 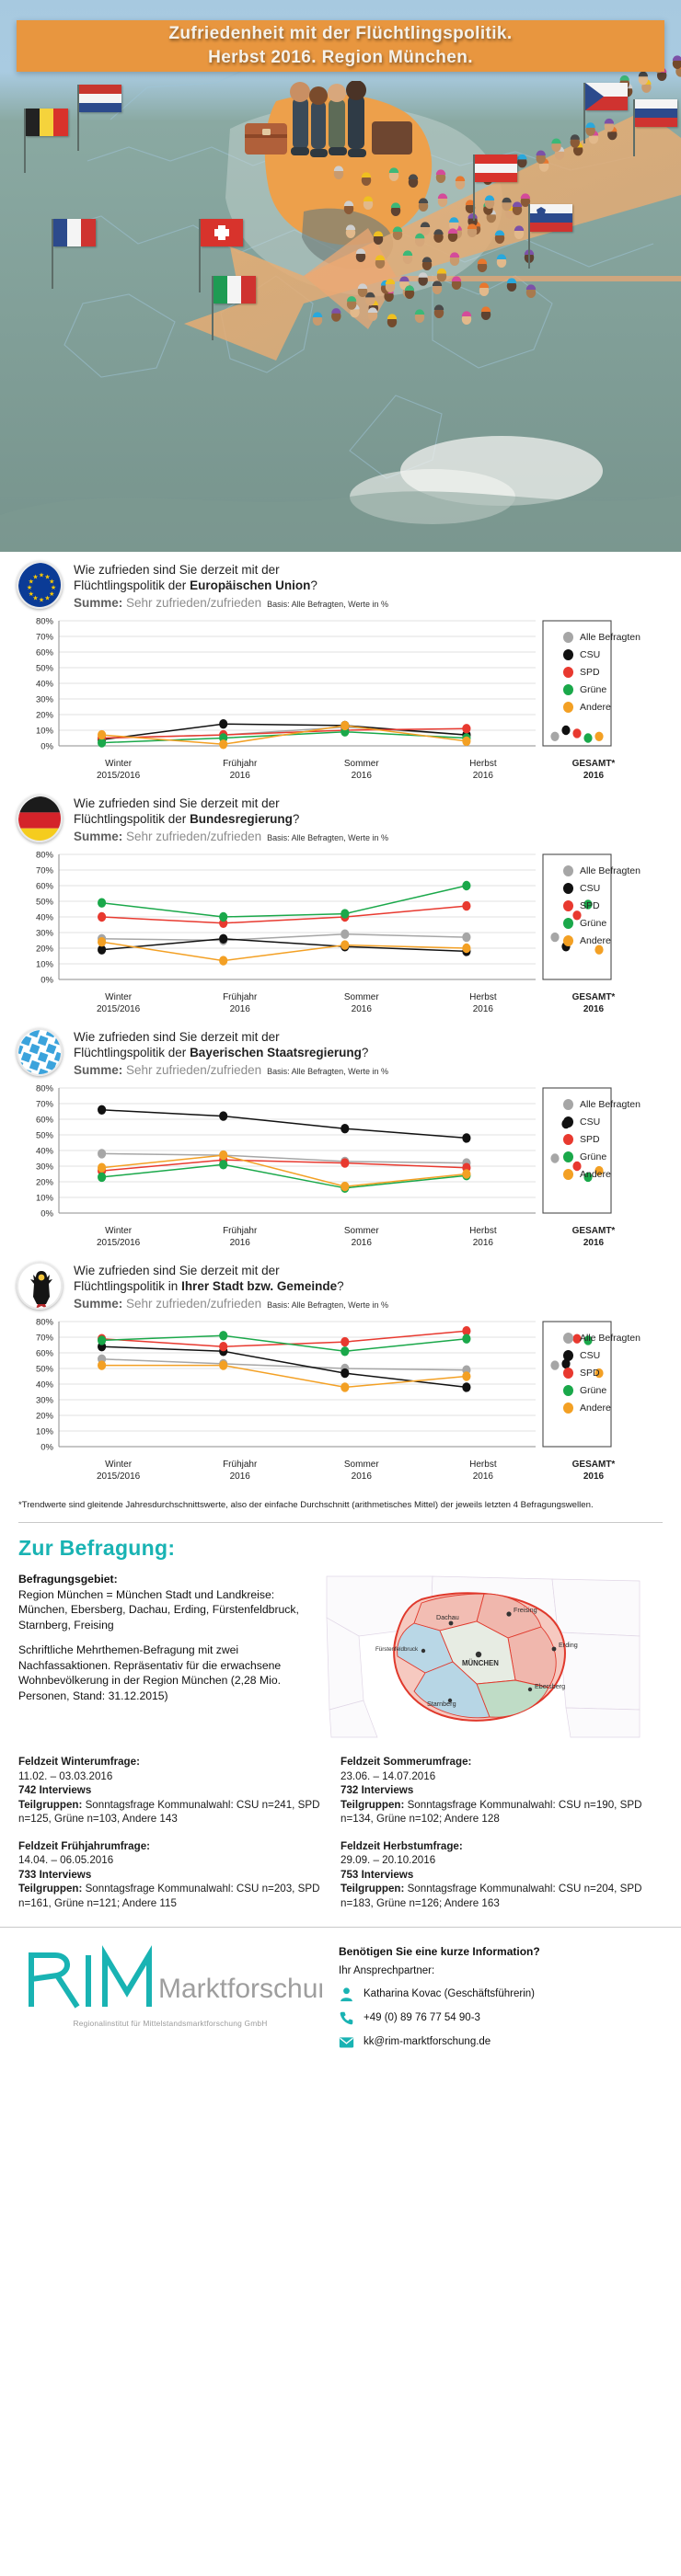 I want to click on map-label-erding: Erding, so click(x=568, y=1645).